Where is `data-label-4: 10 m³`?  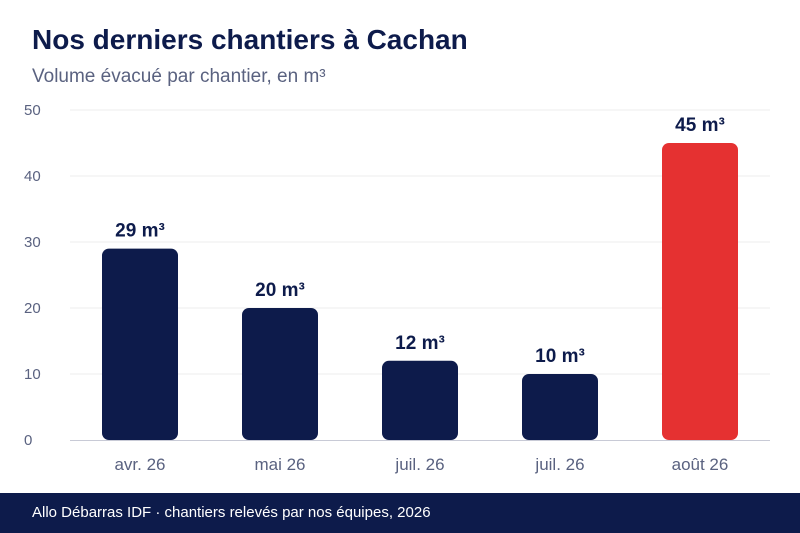
data-label-4: 10 m³ is located at coordinates (560, 356).